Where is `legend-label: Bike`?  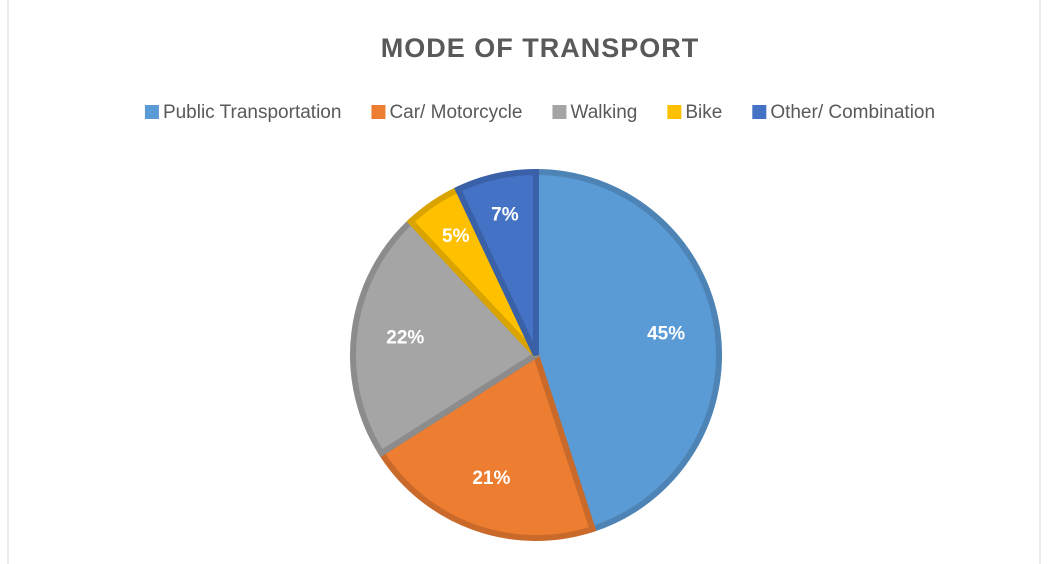
legend-label: Bike is located at coordinates (703, 112).